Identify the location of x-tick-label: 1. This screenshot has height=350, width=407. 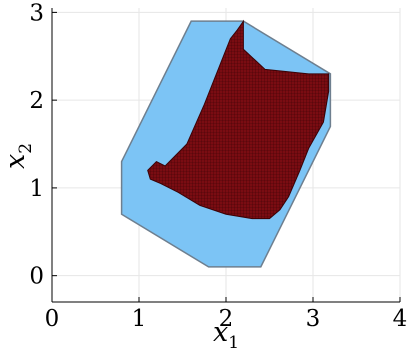
(139, 319).